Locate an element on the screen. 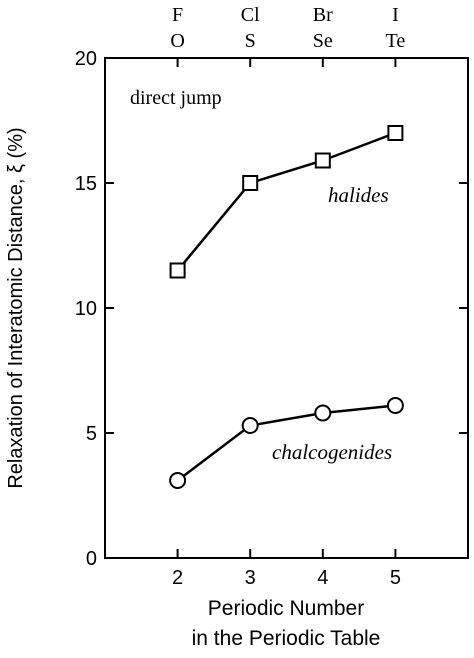 The image size is (474, 658). top-element-labels: FO Cl S Br Se I Te is located at coordinates (287, 28).